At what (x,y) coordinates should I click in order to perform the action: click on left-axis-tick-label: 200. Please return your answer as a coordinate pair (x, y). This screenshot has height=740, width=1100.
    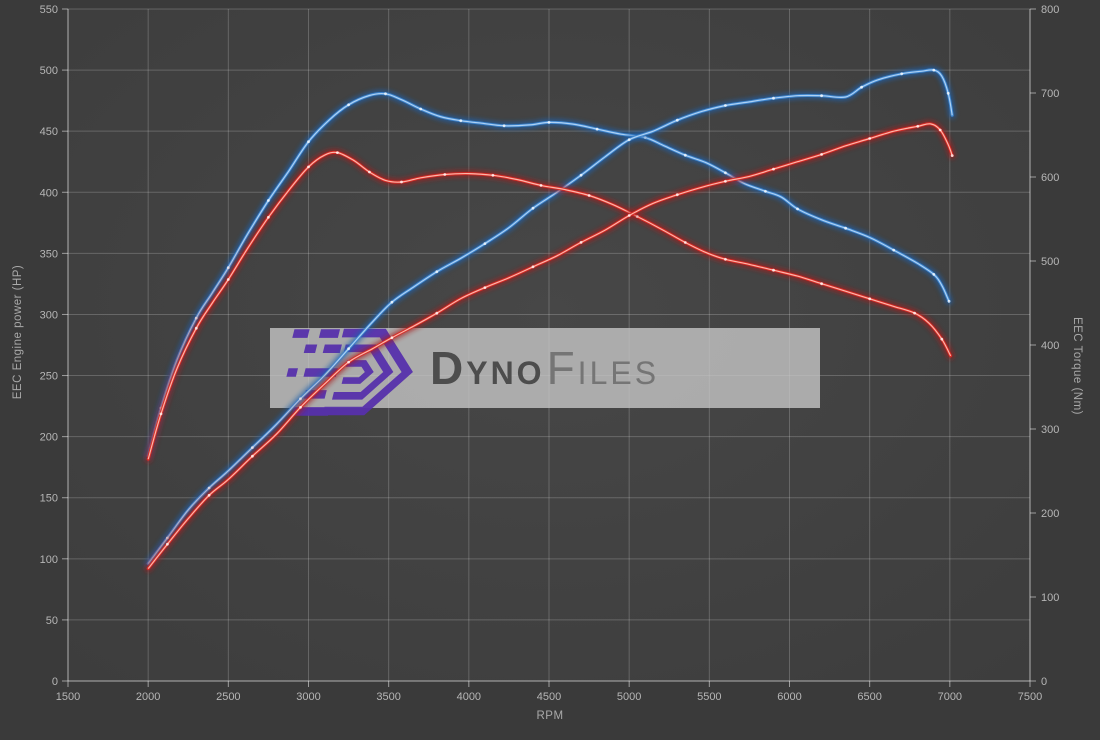
    Looking at the image, I should click on (49, 438).